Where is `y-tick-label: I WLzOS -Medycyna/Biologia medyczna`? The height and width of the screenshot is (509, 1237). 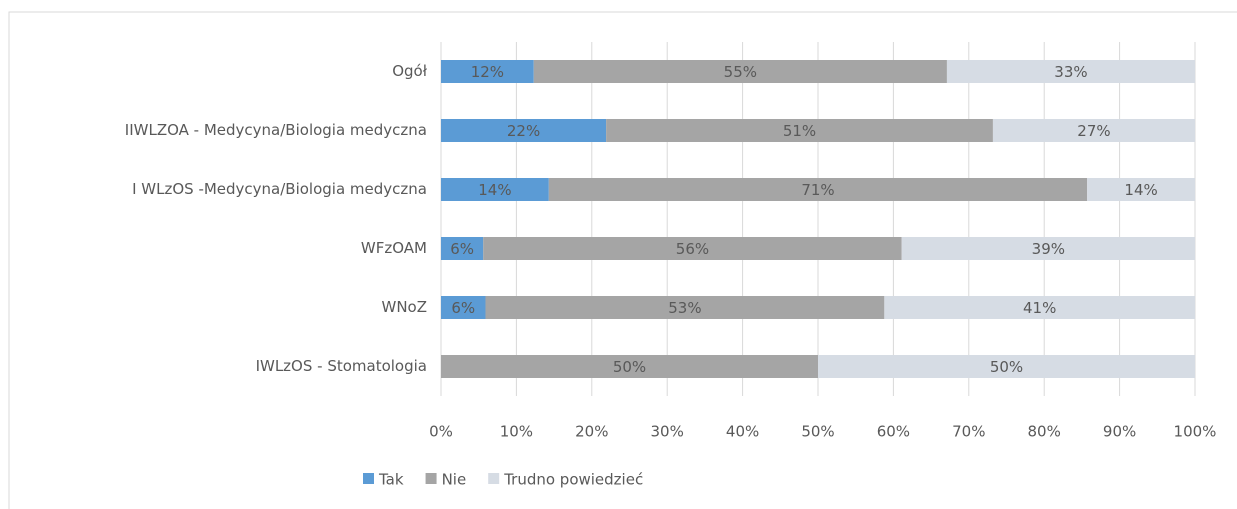
y-tick-label: I WLzOS -Medycyna/Biologia medyczna is located at coordinates (279, 189).